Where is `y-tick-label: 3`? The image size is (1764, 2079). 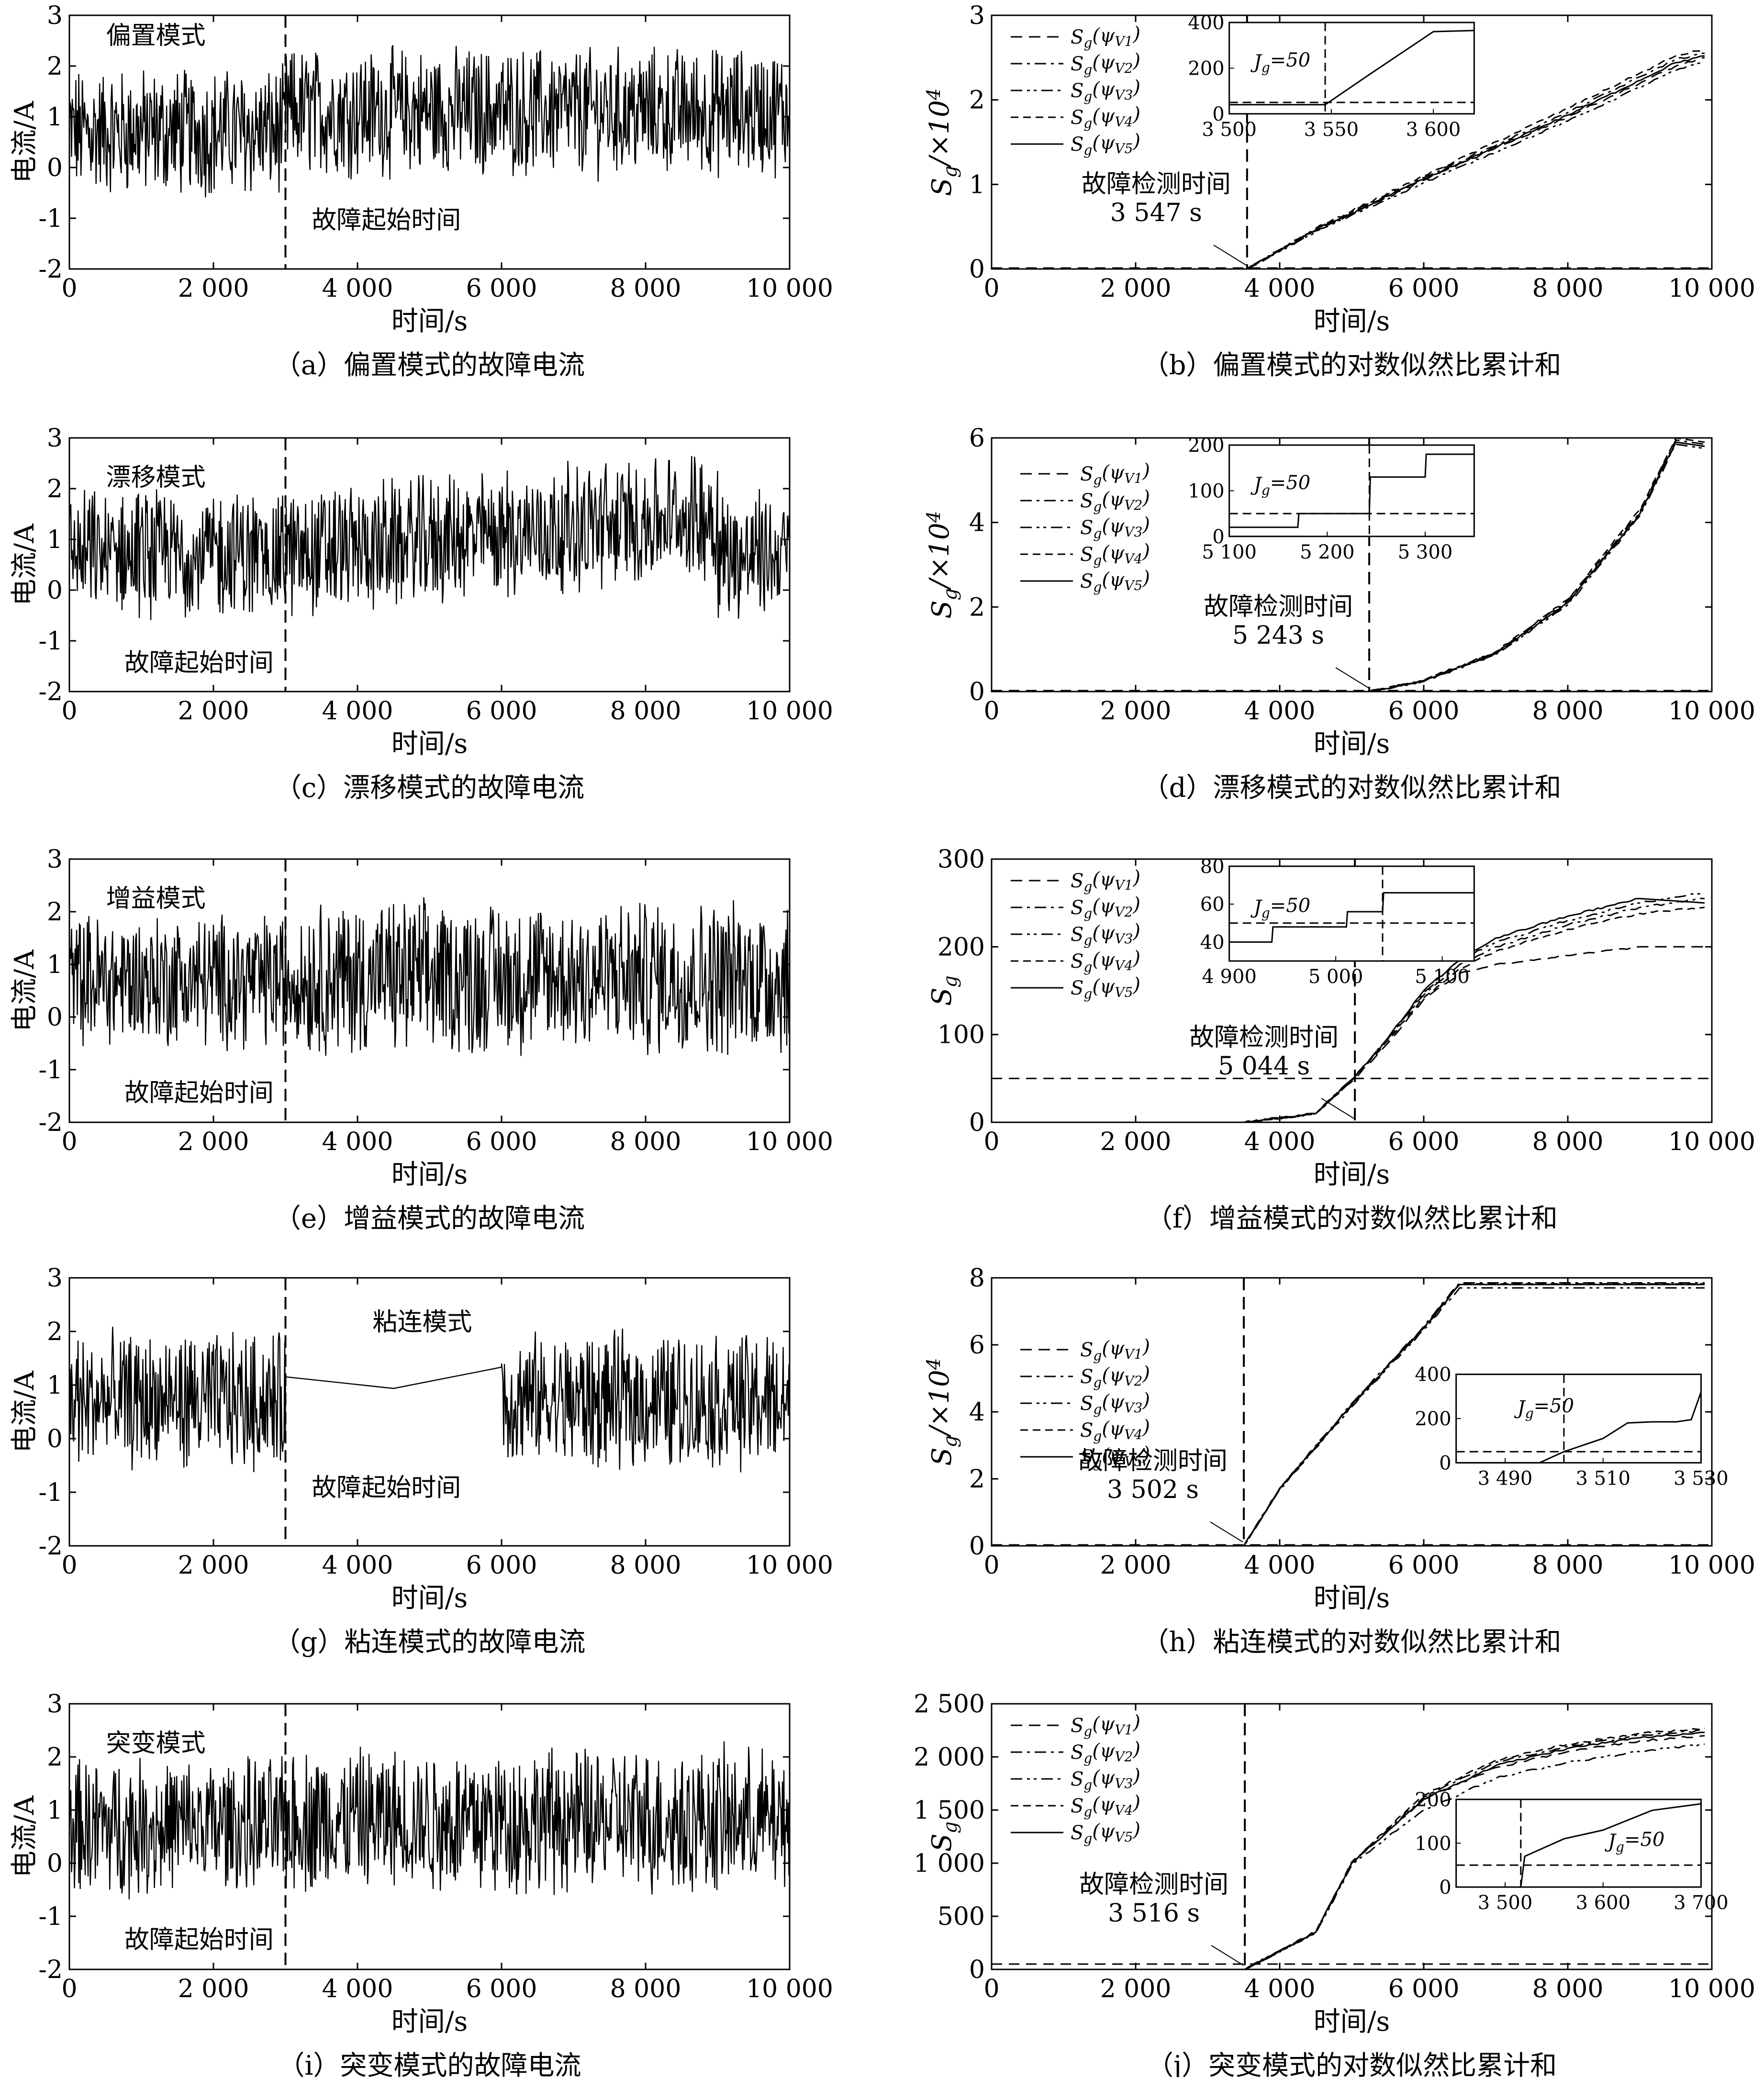
y-tick-label: 3 is located at coordinates (55, 1704).